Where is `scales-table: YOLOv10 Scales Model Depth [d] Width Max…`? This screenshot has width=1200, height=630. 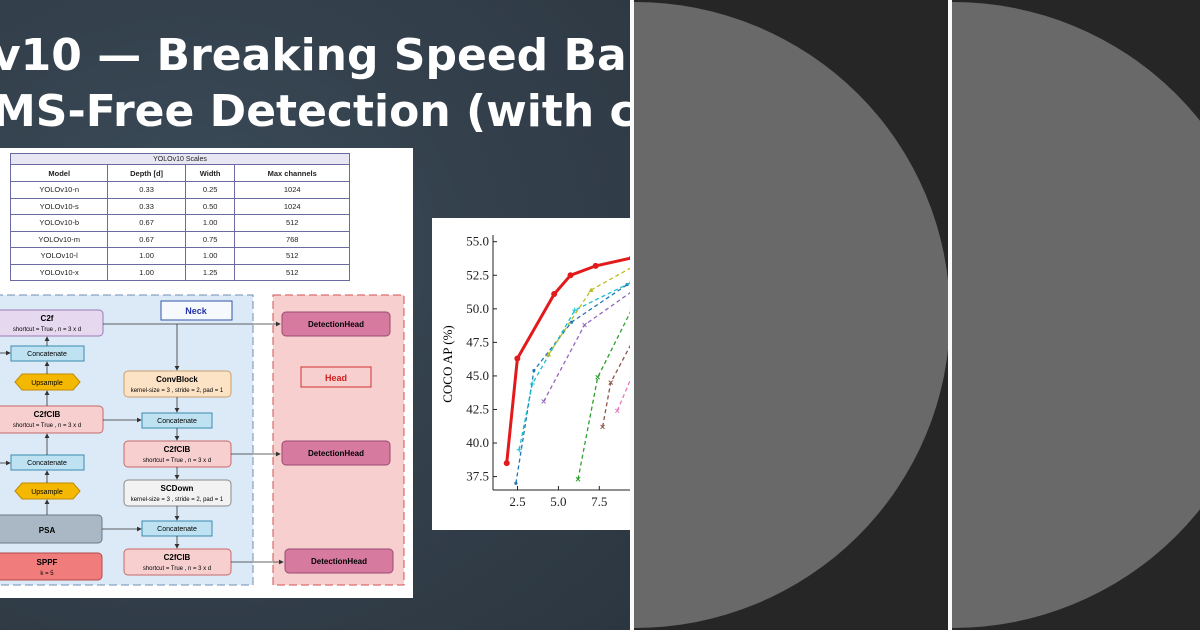
scales-table: YOLOv10 Scales Model Depth [d] Width Max… is located at coordinates (179, 217).